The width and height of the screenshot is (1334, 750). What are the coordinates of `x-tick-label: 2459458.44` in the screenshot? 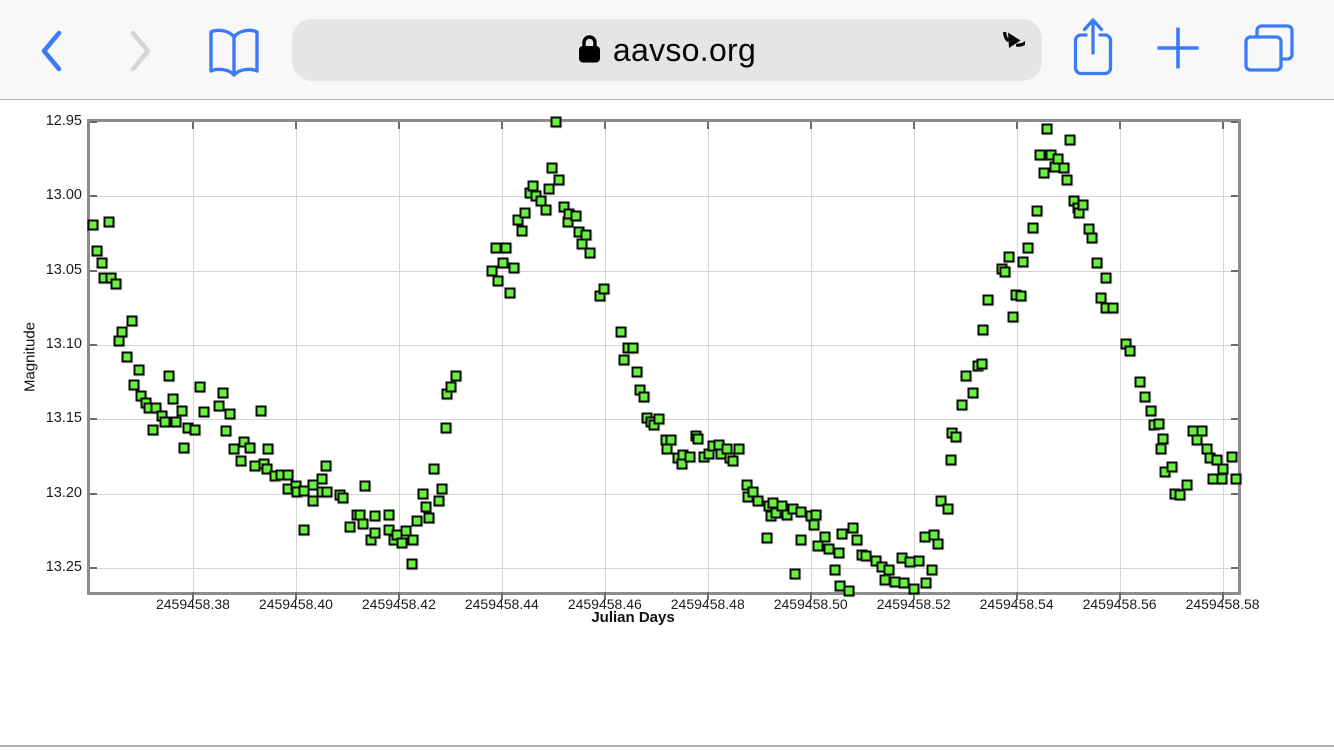 It's located at (501, 604).